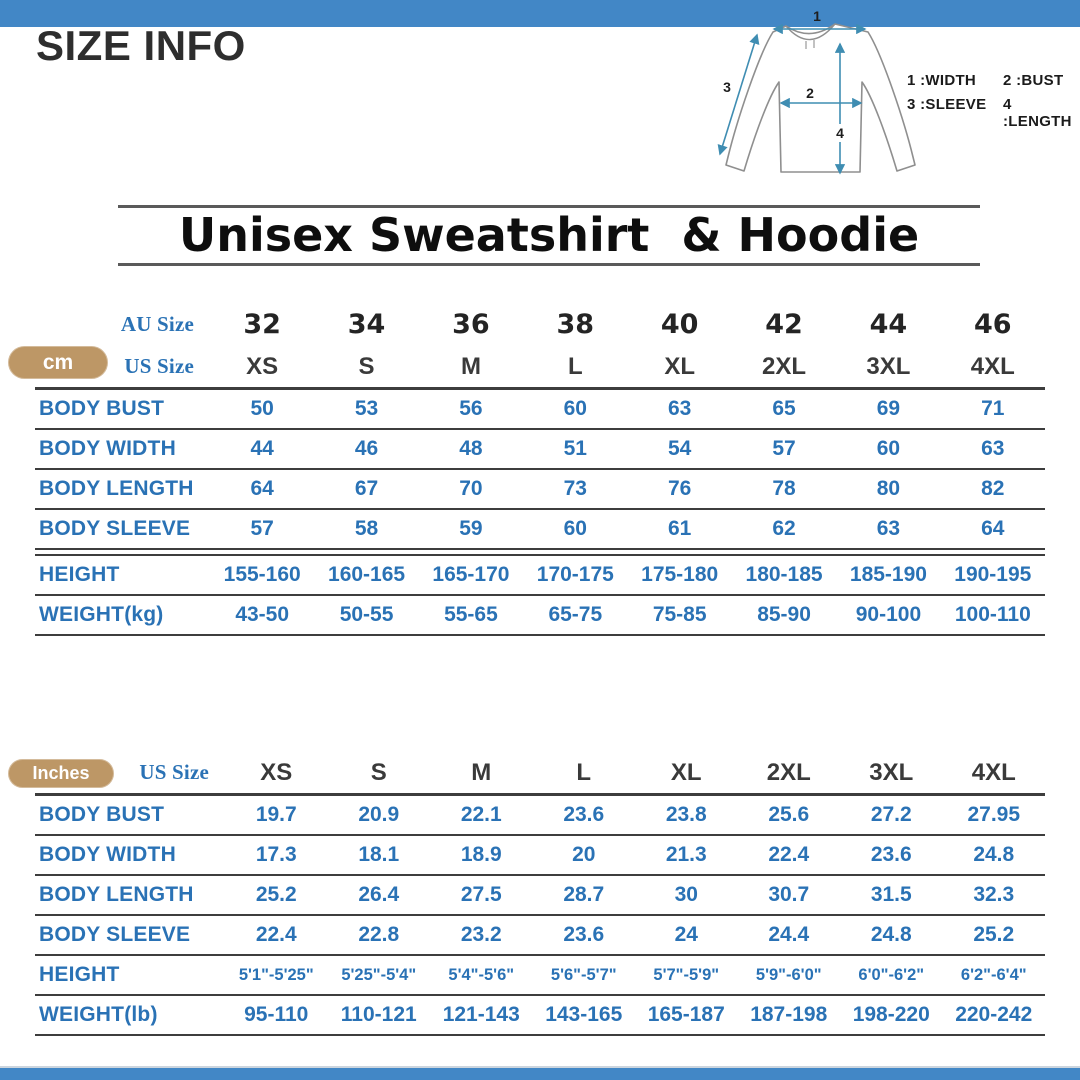  Describe the element at coordinates (888, 324) in the screenshot. I see `size-header-cell: 44` at that location.